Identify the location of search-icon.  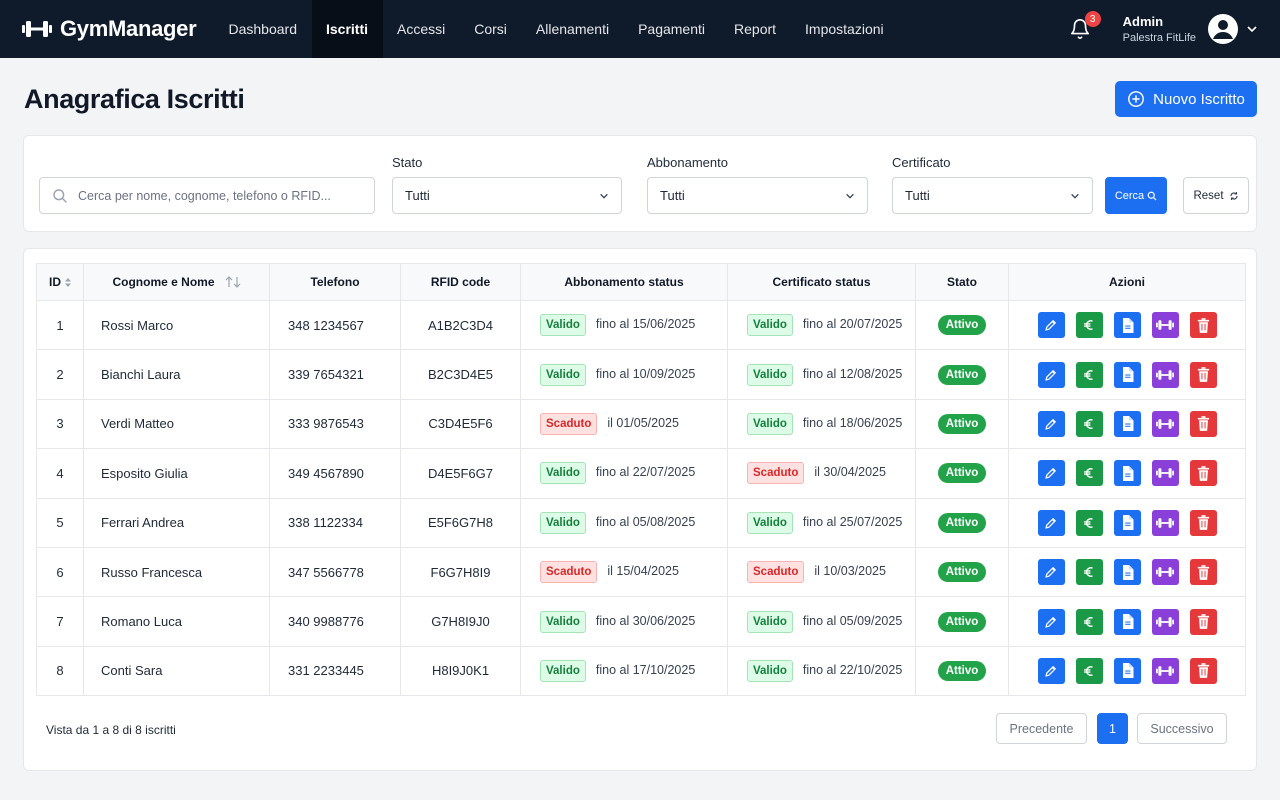
(1152, 195).